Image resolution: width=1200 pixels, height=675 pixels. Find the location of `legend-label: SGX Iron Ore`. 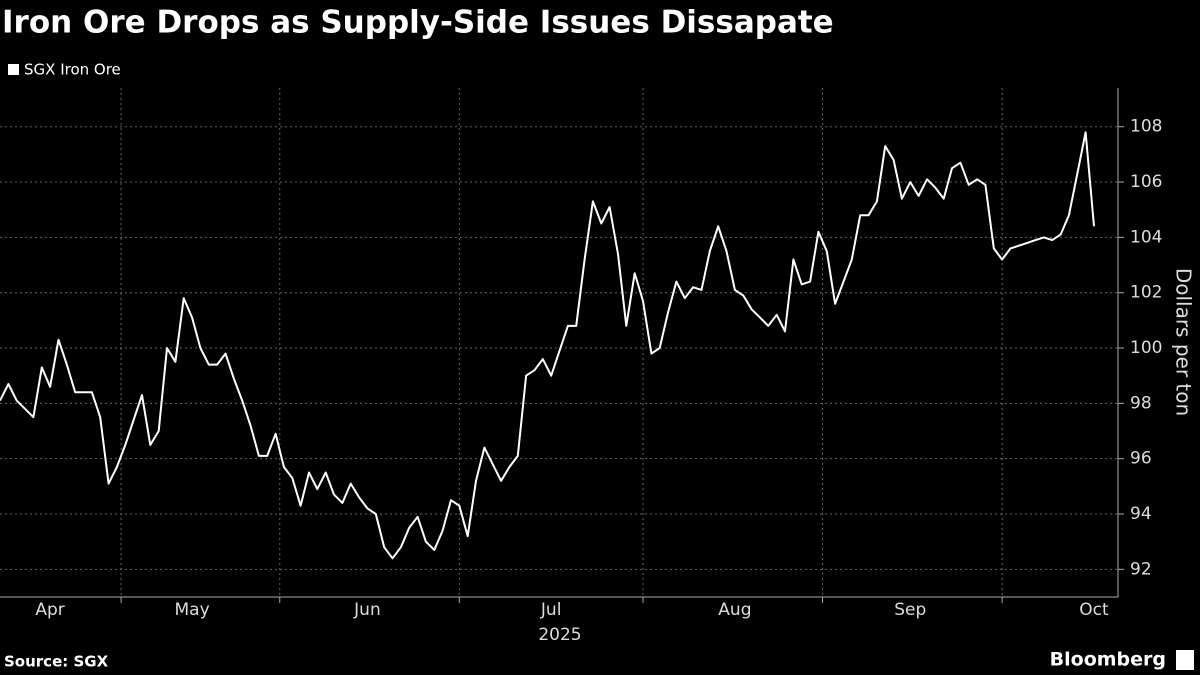

legend-label: SGX Iron Ore is located at coordinates (72, 70).